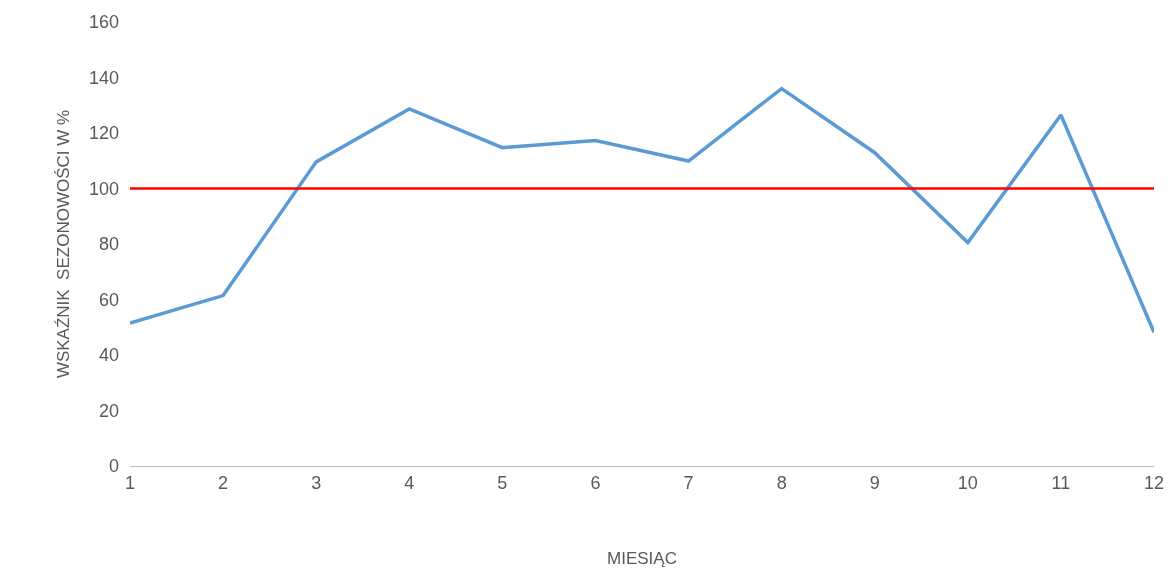  What do you see at coordinates (103, 188) in the screenshot?
I see `y-tick-label: 100` at bounding box center [103, 188].